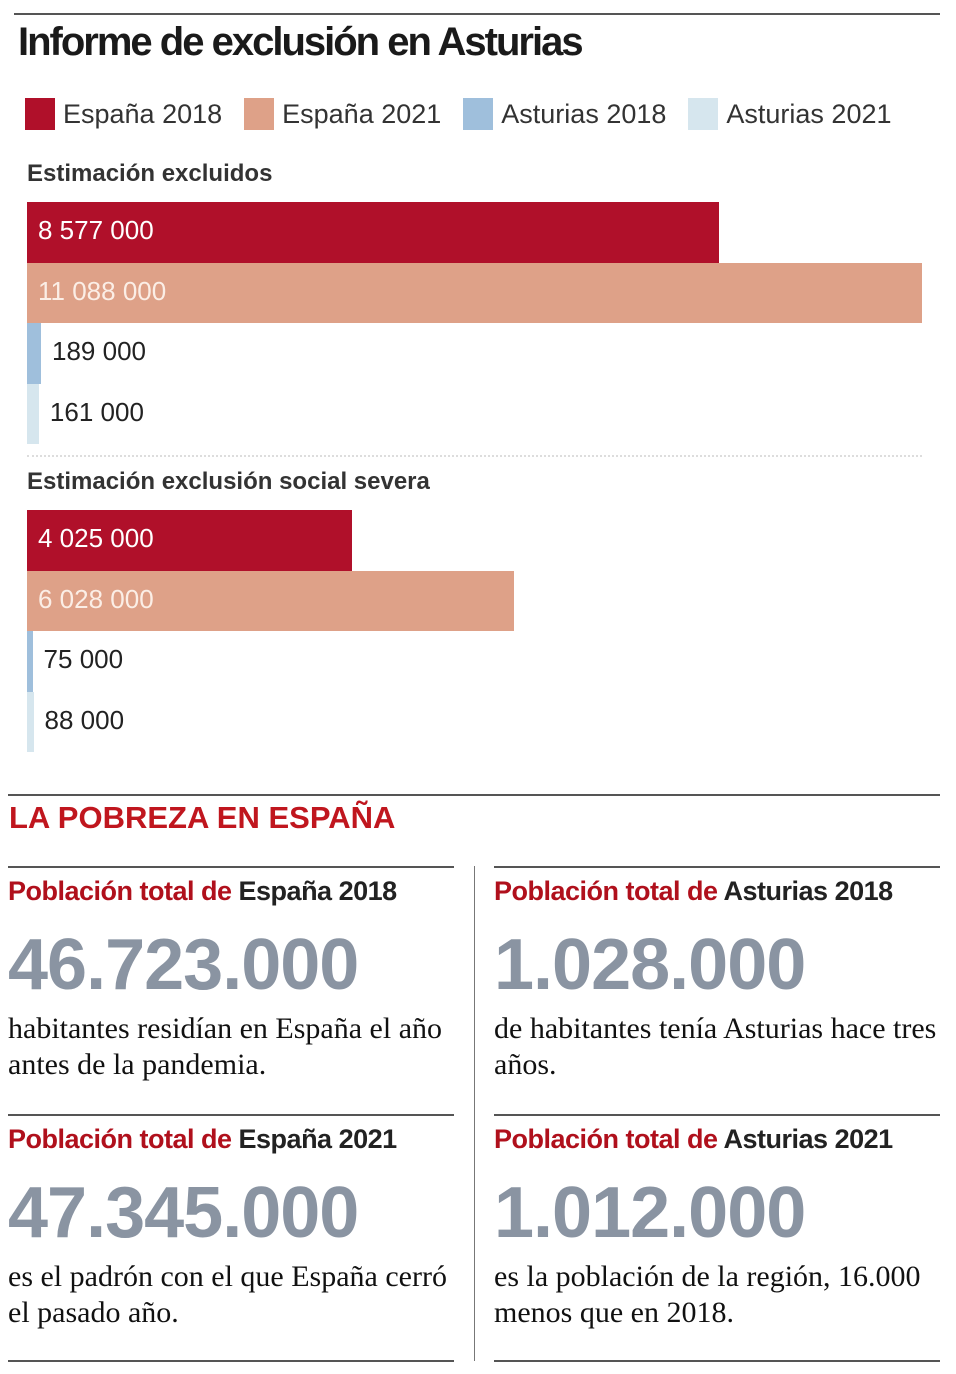 The width and height of the screenshot is (956, 1374). I want to click on card-heading: Población total de Asturias 2018, so click(717, 891).